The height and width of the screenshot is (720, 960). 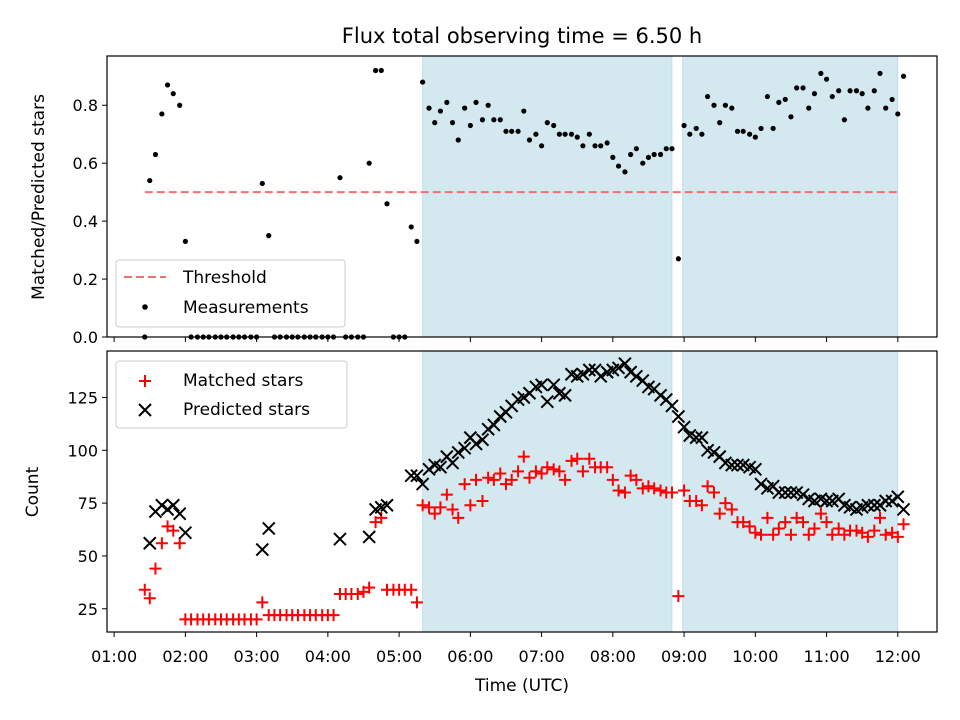 I want to click on x-tick-label: 08:00, so click(x=613, y=656).